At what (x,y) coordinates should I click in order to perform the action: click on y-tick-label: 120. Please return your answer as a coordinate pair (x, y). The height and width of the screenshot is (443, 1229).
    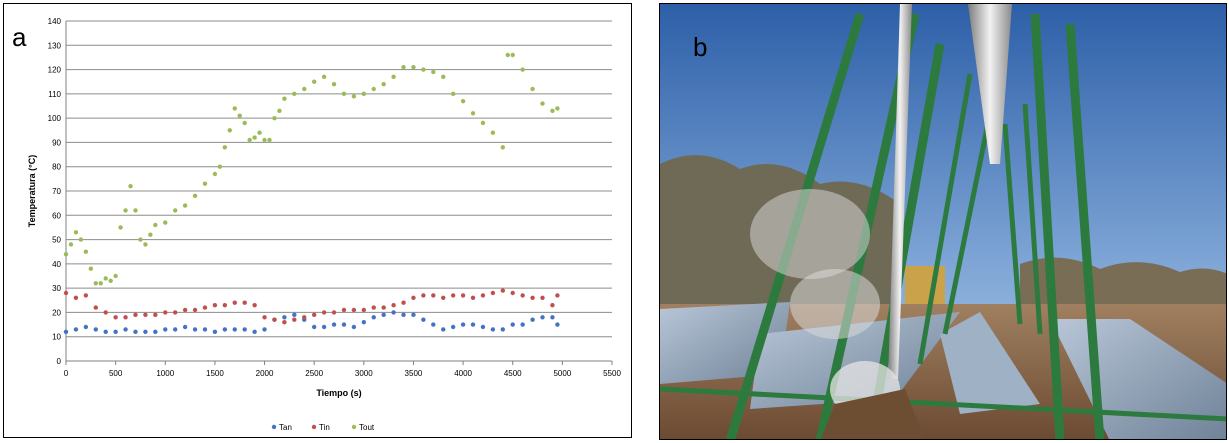
    Looking at the image, I should click on (55, 70).